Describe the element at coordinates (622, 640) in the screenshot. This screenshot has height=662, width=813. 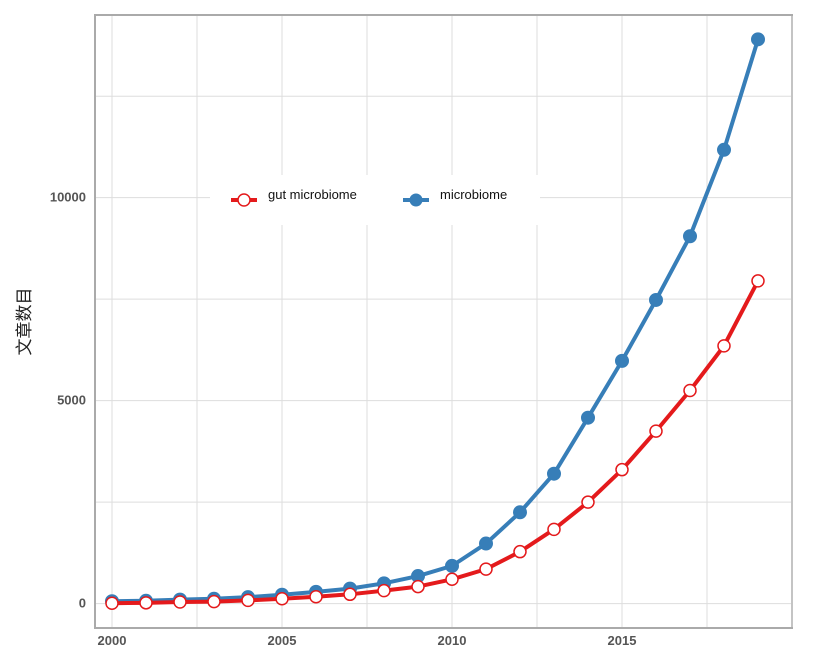
I see `x-tick-label: 2015` at that location.